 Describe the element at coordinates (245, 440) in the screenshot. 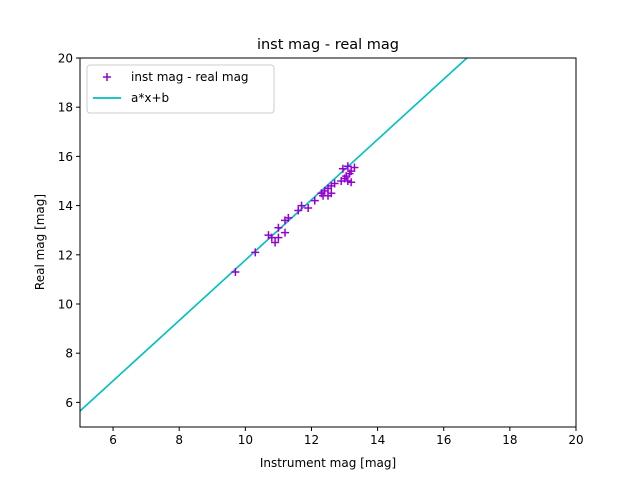

I see `x-tick-label: 10` at that location.